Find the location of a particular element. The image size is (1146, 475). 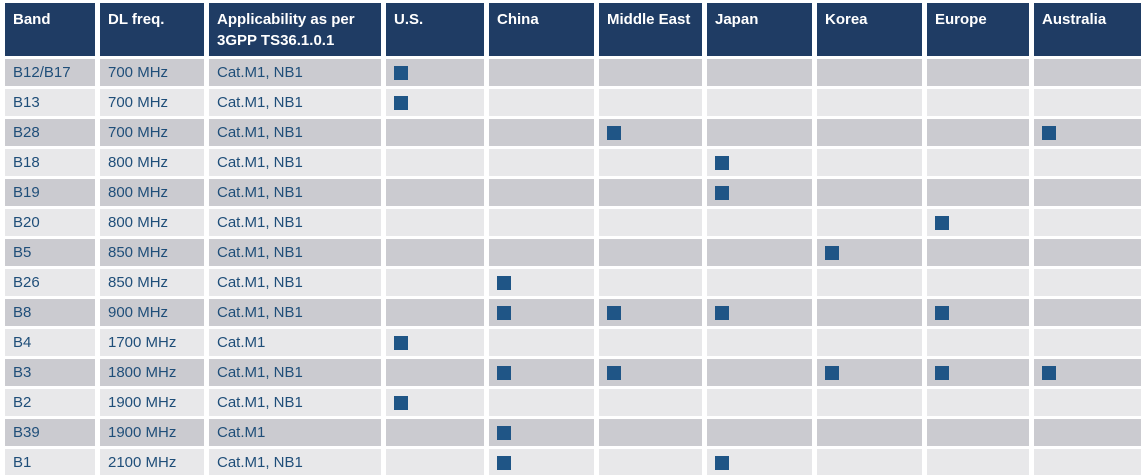

table-row: B8 900 MHz Cat.M1, NB1 is located at coordinates (573, 312).